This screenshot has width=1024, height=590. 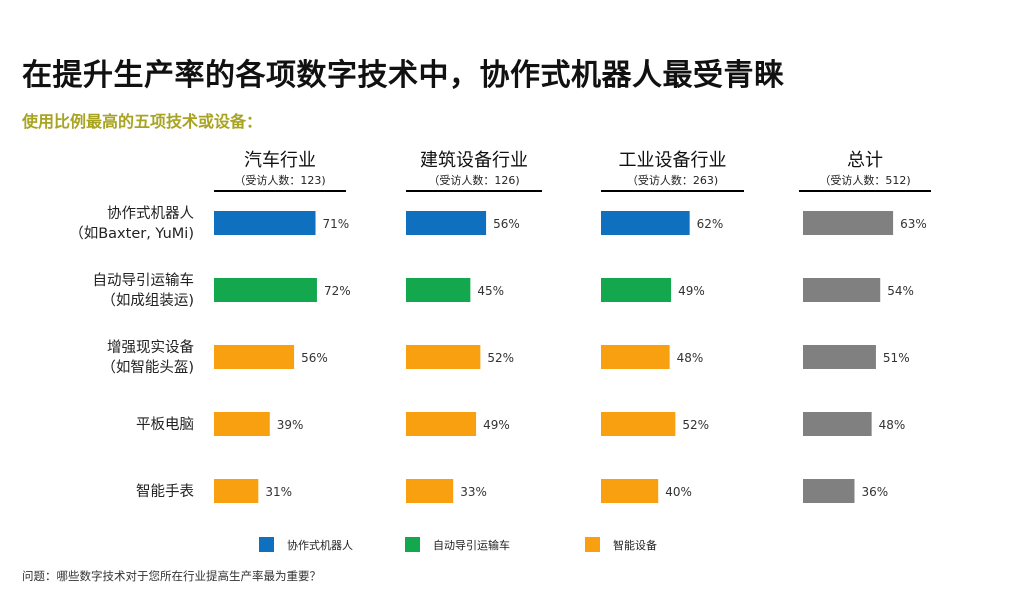 What do you see at coordinates (336, 224) in the screenshot?
I see `bar-value-label: 71%` at bounding box center [336, 224].